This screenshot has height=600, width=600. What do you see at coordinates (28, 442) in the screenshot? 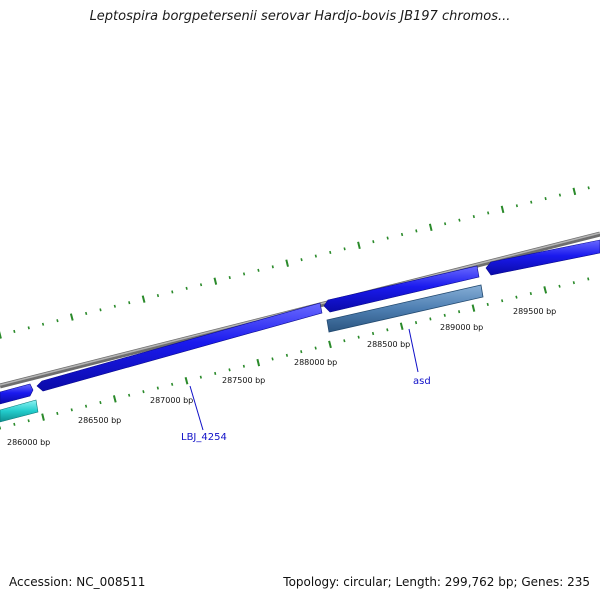
I see `tick-label: 286000 bp` at bounding box center [28, 442].